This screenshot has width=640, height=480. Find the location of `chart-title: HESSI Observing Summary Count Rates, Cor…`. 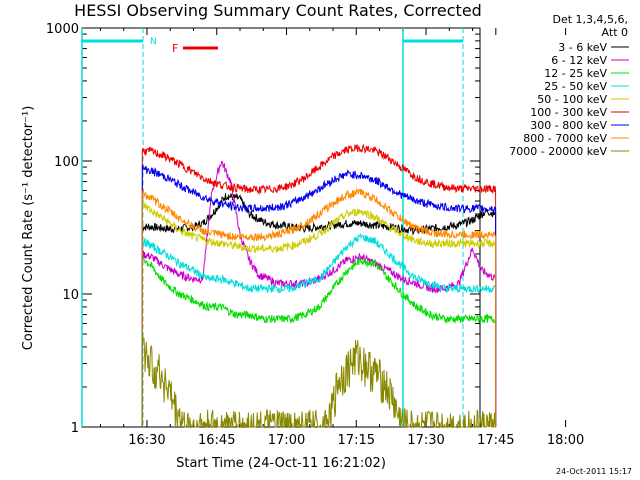

chart-title: HESSI Observing Summary Count Rates, Cor… is located at coordinates (278, 10).